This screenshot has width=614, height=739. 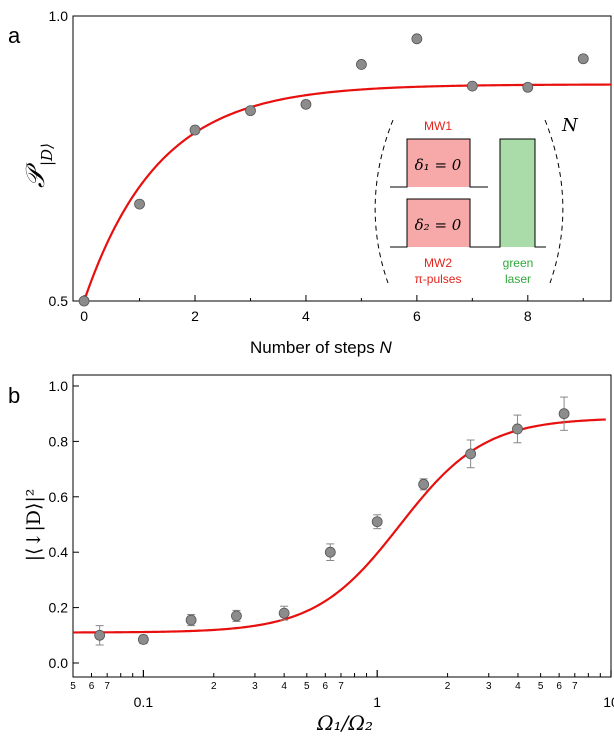 I want to click on a-xtick-label: 6, so click(x=417, y=316).